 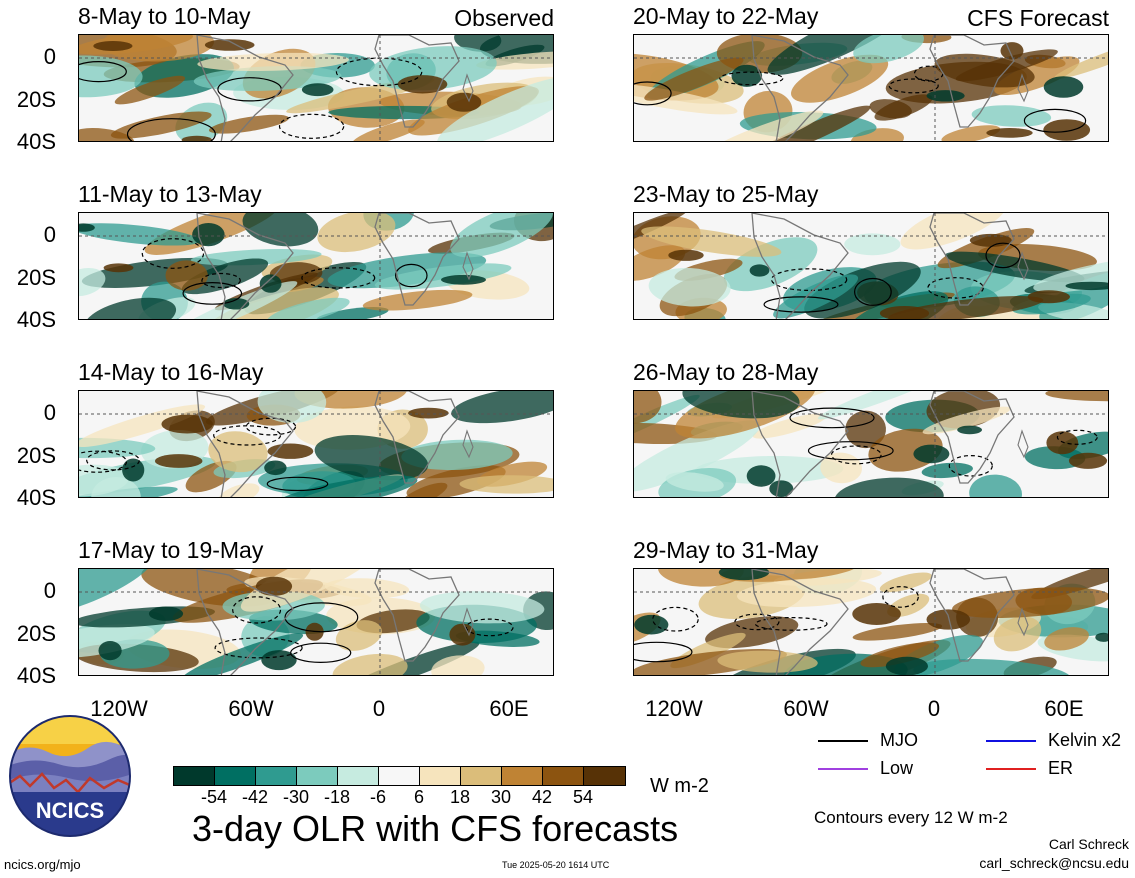 I want to click on panel-date-range: 17-May to 19-May, so click(x=171, y=550).